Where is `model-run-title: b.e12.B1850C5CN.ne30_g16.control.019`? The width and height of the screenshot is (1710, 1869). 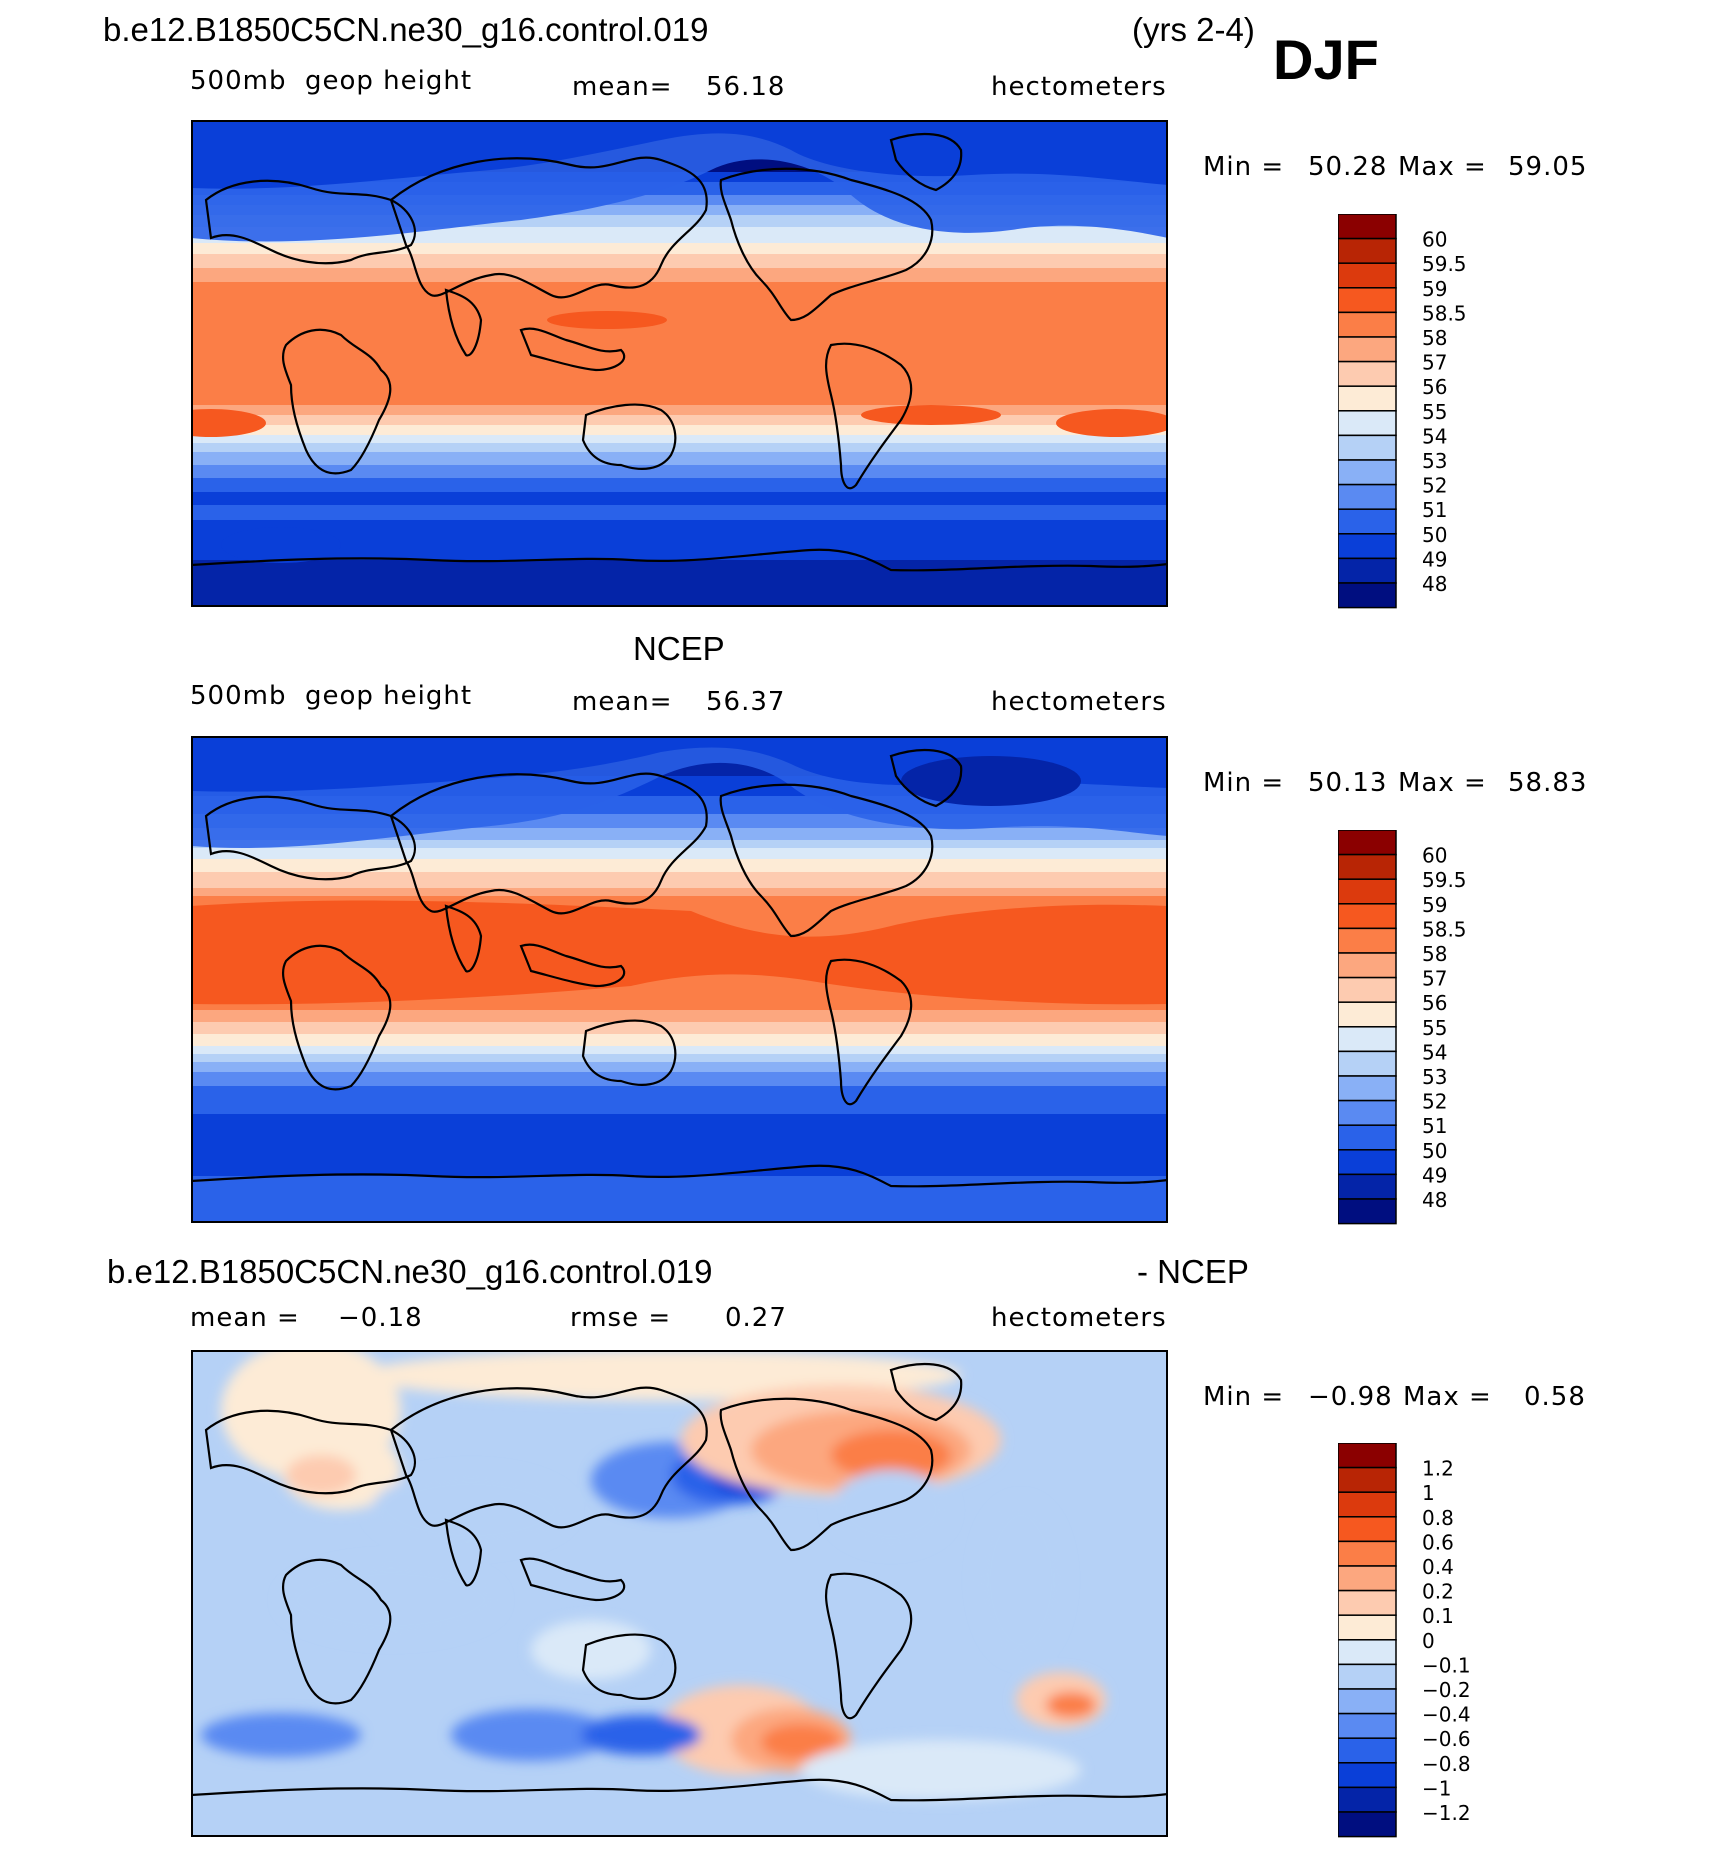
model-run-title: b.e12.B1850C5CN.ne30_g16.control.019 is located at coordinates (406, 29).